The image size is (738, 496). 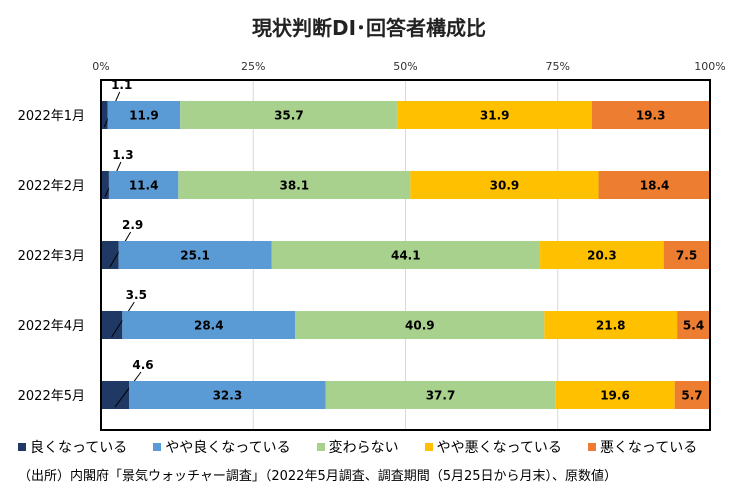 What do you see at coordinates (499, 448) in the screenshot?
I see `legend-label: やや悪くなっている` at bounding box center [499, 448].